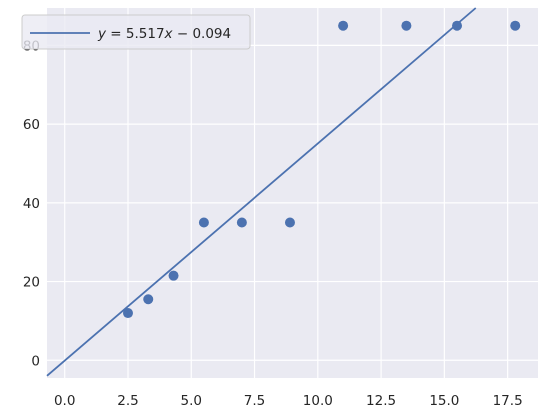 This screenshot has width=548, height=417. I want to click on legend-label-intercept: − 0.094, so click(202, 34).